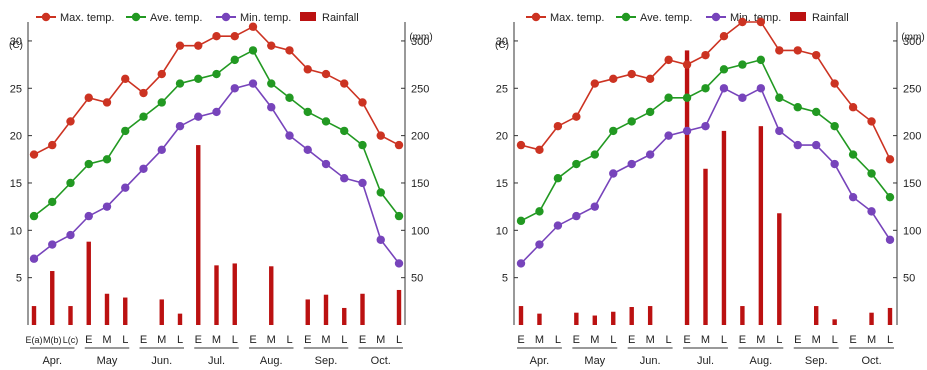 The width and height of the screenshot is (927, 370). What do you see at coordinates (420, 137) in the screenshot?
I see `right-tick-label: 200` at bounding box center [420, 137].